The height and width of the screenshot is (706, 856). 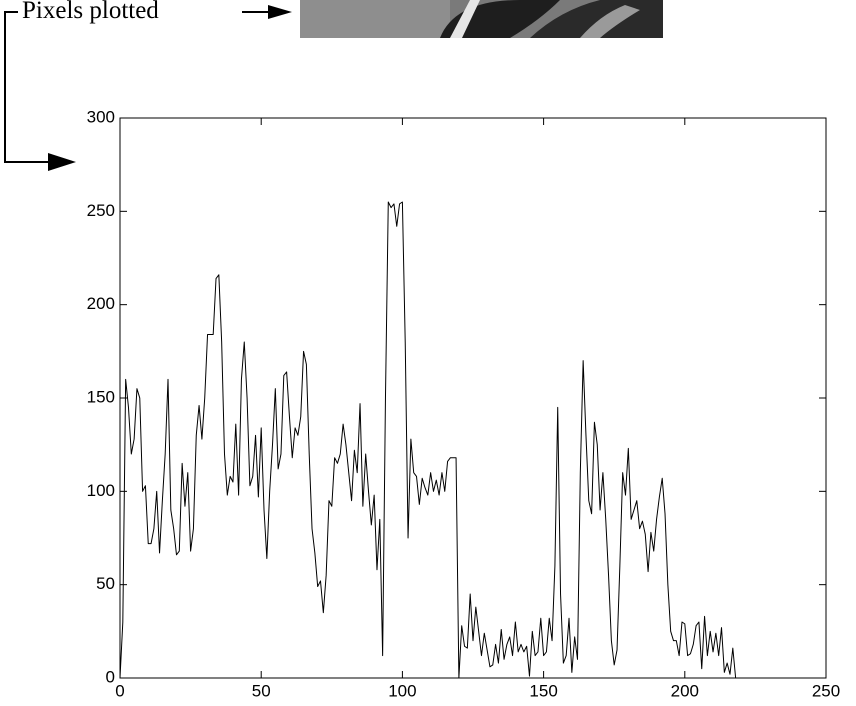 What do you see at coordinates (481, 19) in the screenshot?
I see `image-thumbnail` at bounding box center [481, 19].